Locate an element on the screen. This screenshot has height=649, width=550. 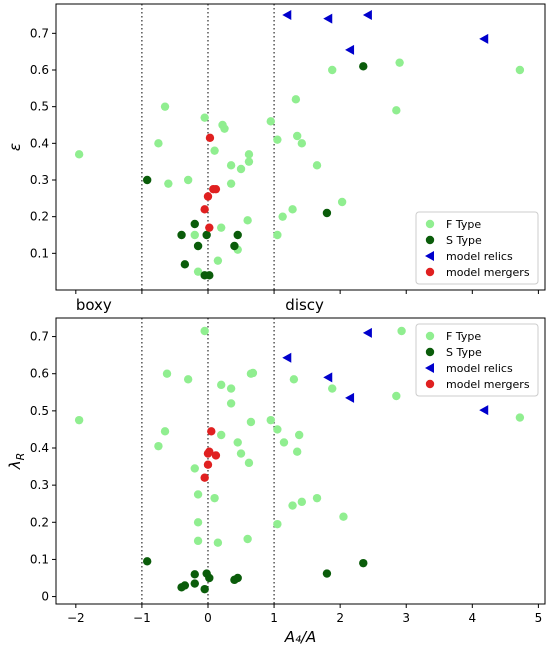
y-tick-label: 0.1 is located at coordinates (39, 559).